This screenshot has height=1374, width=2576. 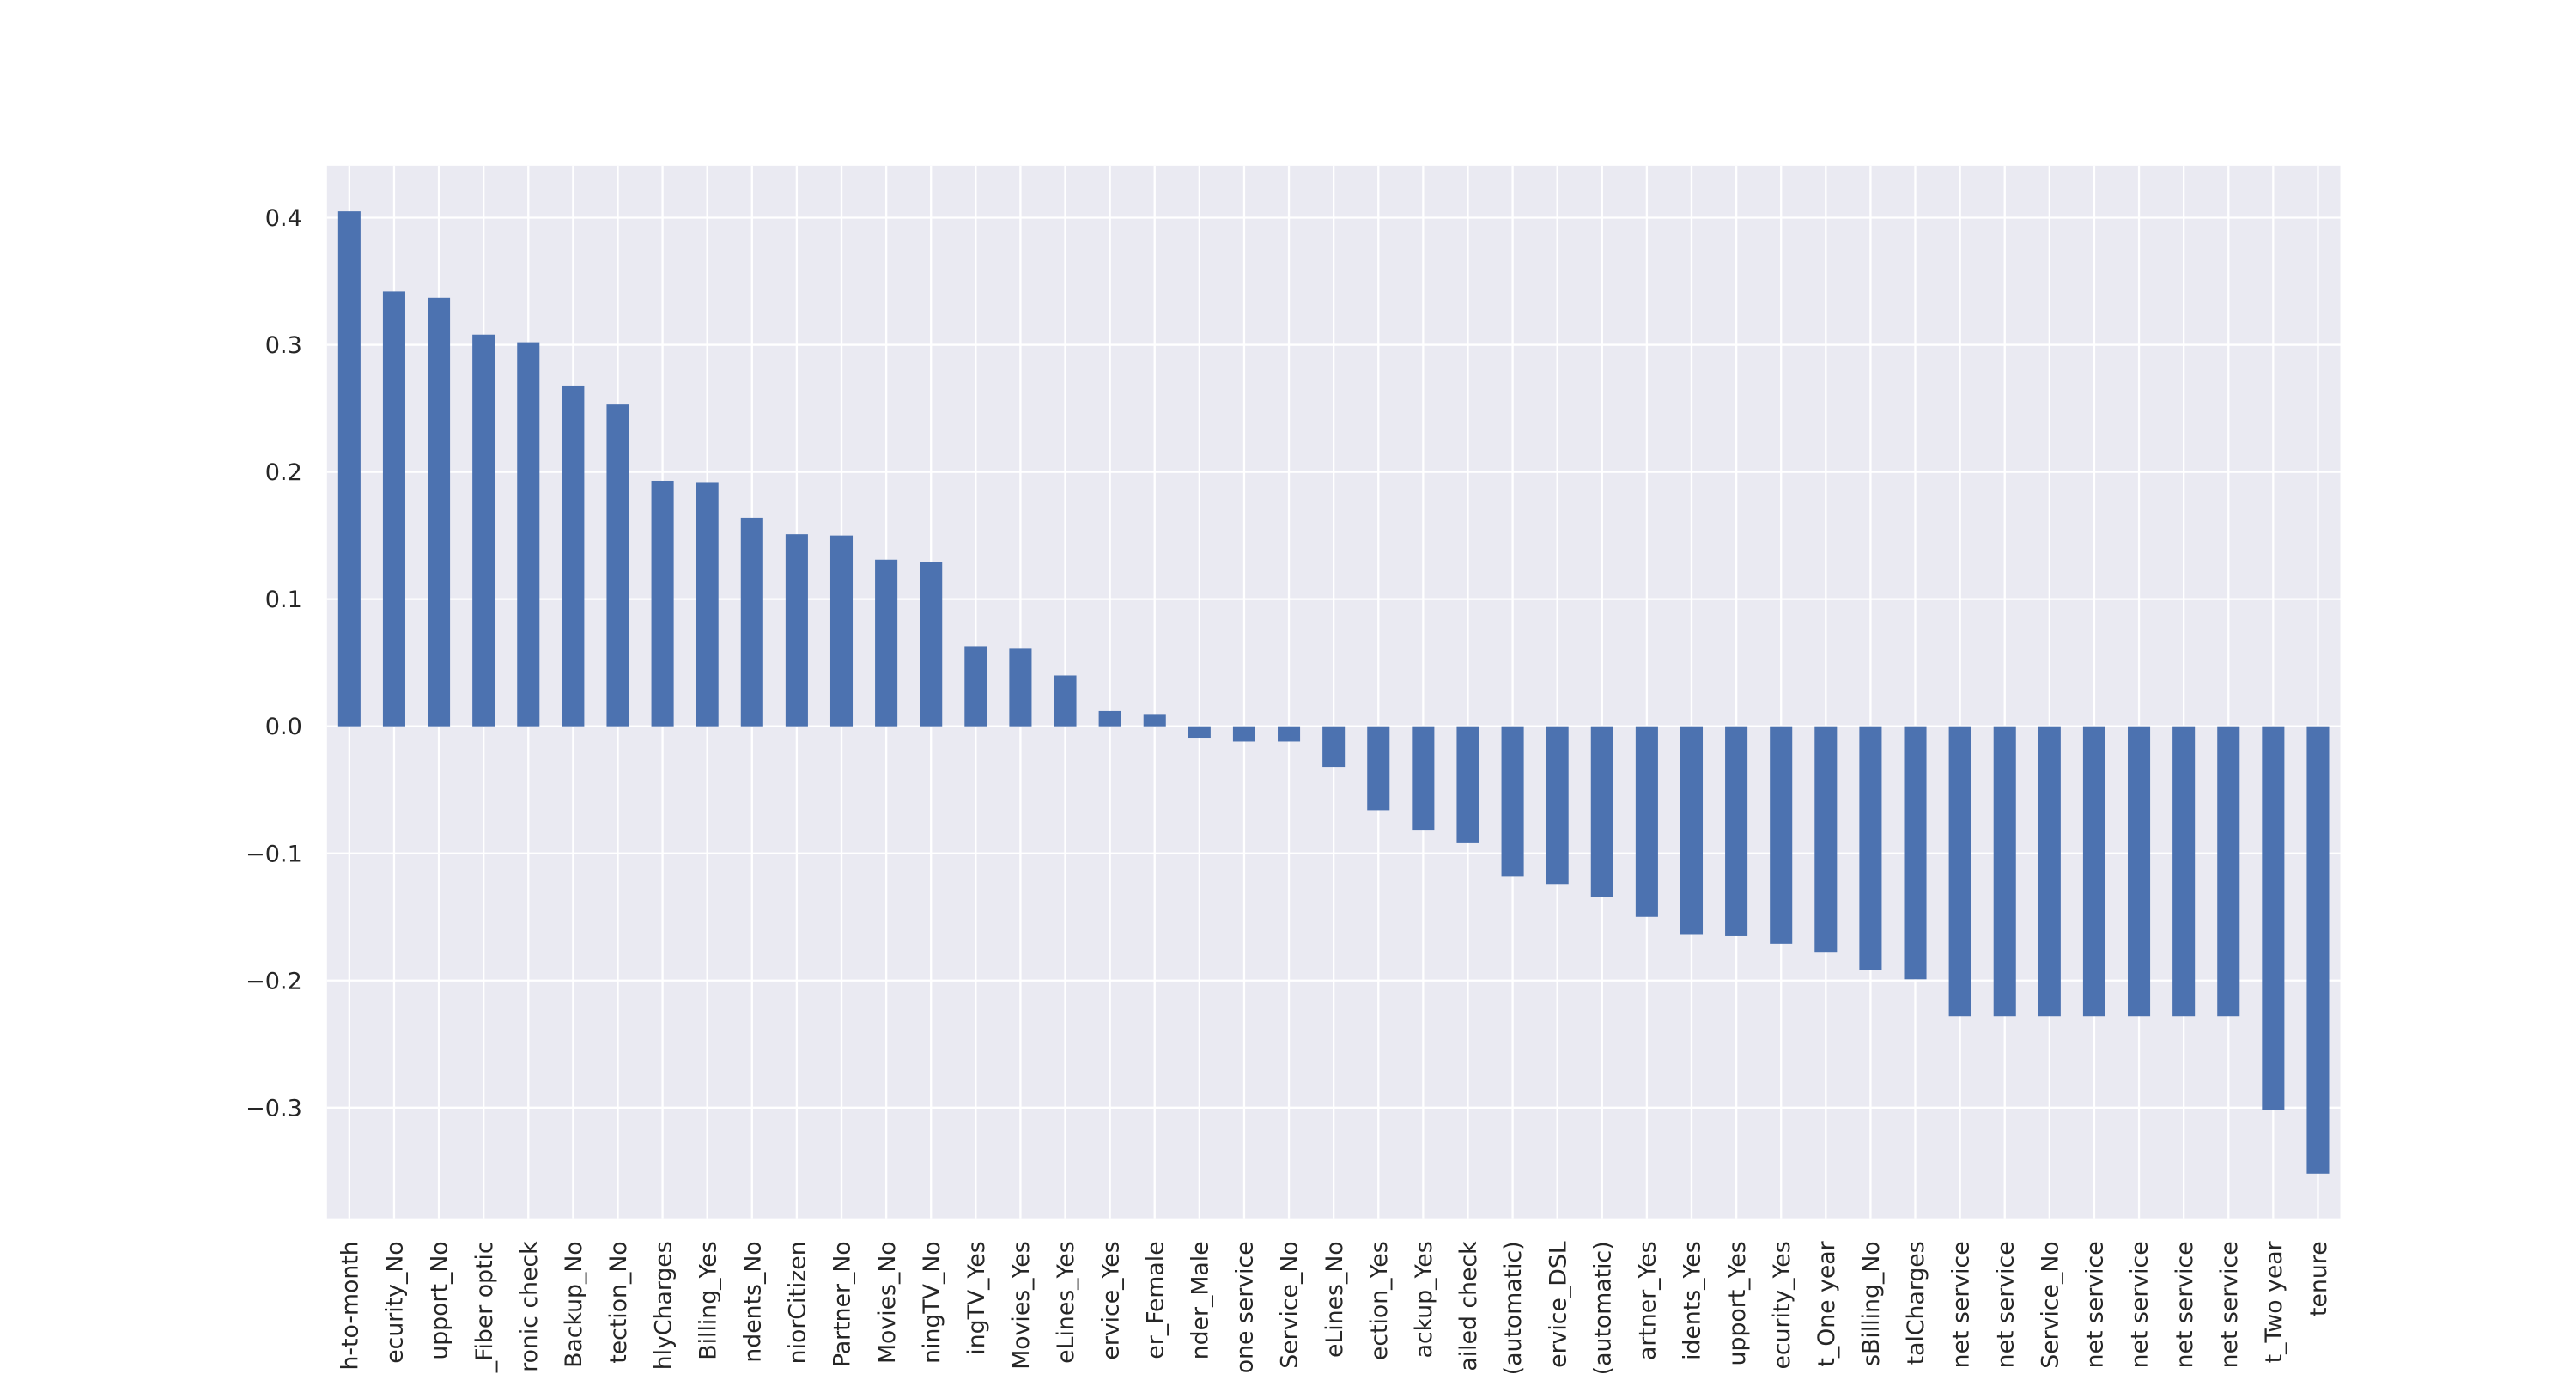 I want to click on x-tick-label: ndents_No, so click(x=753, y=1301).